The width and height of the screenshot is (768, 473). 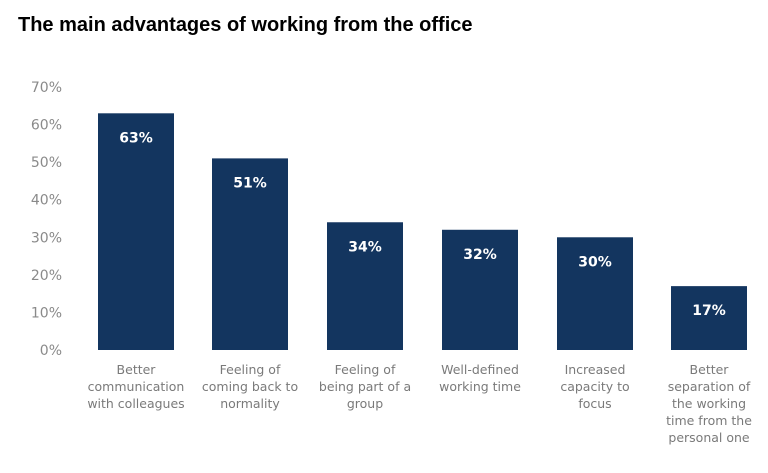 What do you see at coordinates (709, 386) in the screenshot?
I see `x-tick-label-line: separation of` at bounding box center [709, 386].